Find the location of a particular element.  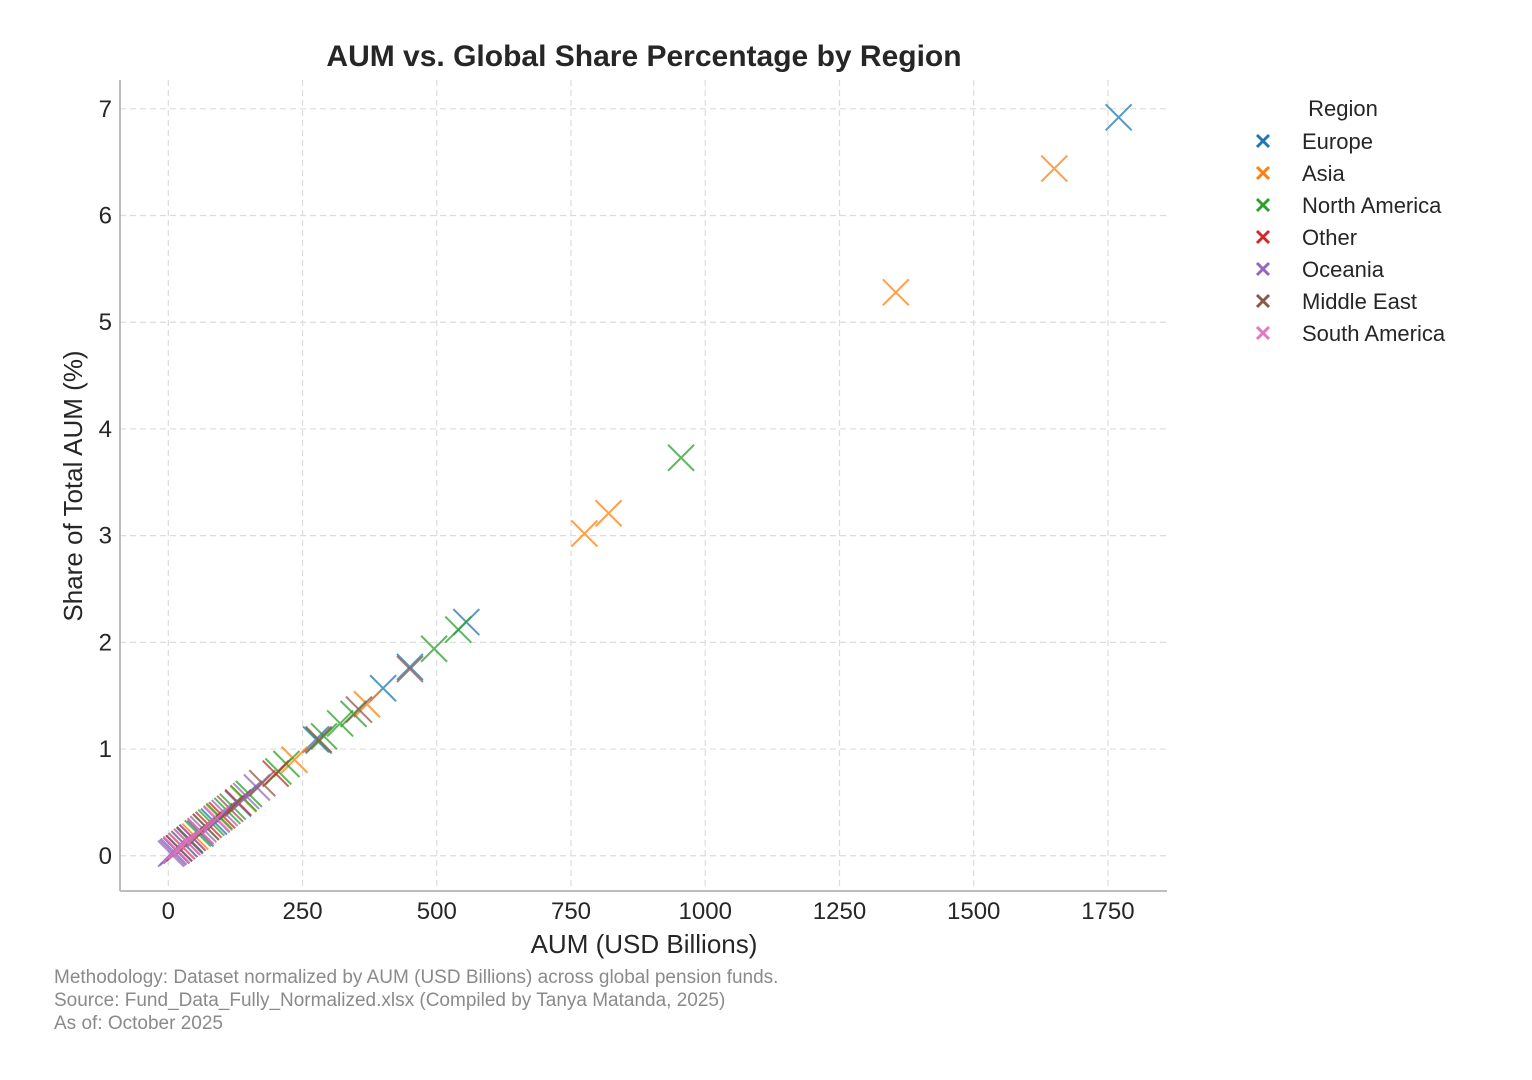

legend-label: Middle East is located at coordinates (1359, 301).